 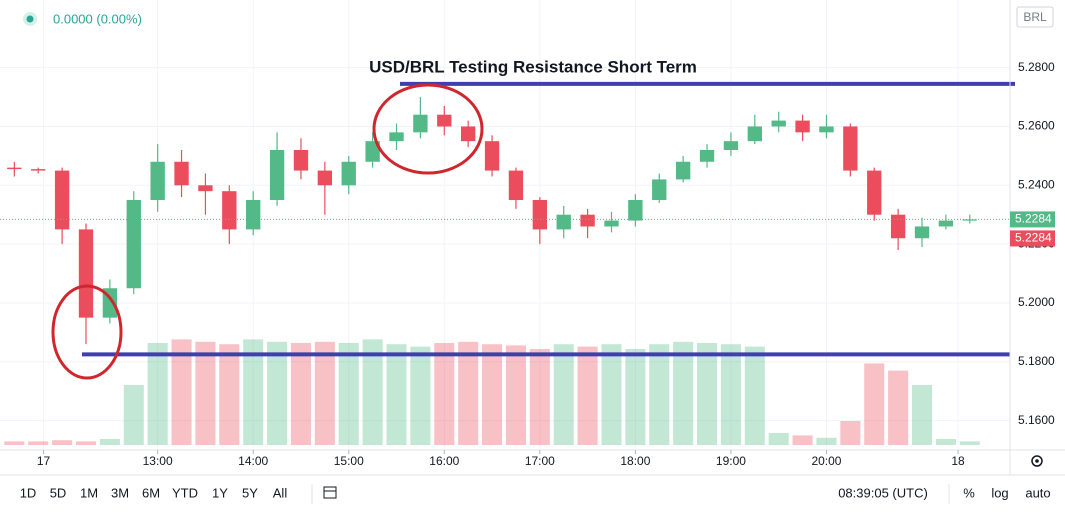 I want to click on currency: BRL, so click(x=1035, y=17).